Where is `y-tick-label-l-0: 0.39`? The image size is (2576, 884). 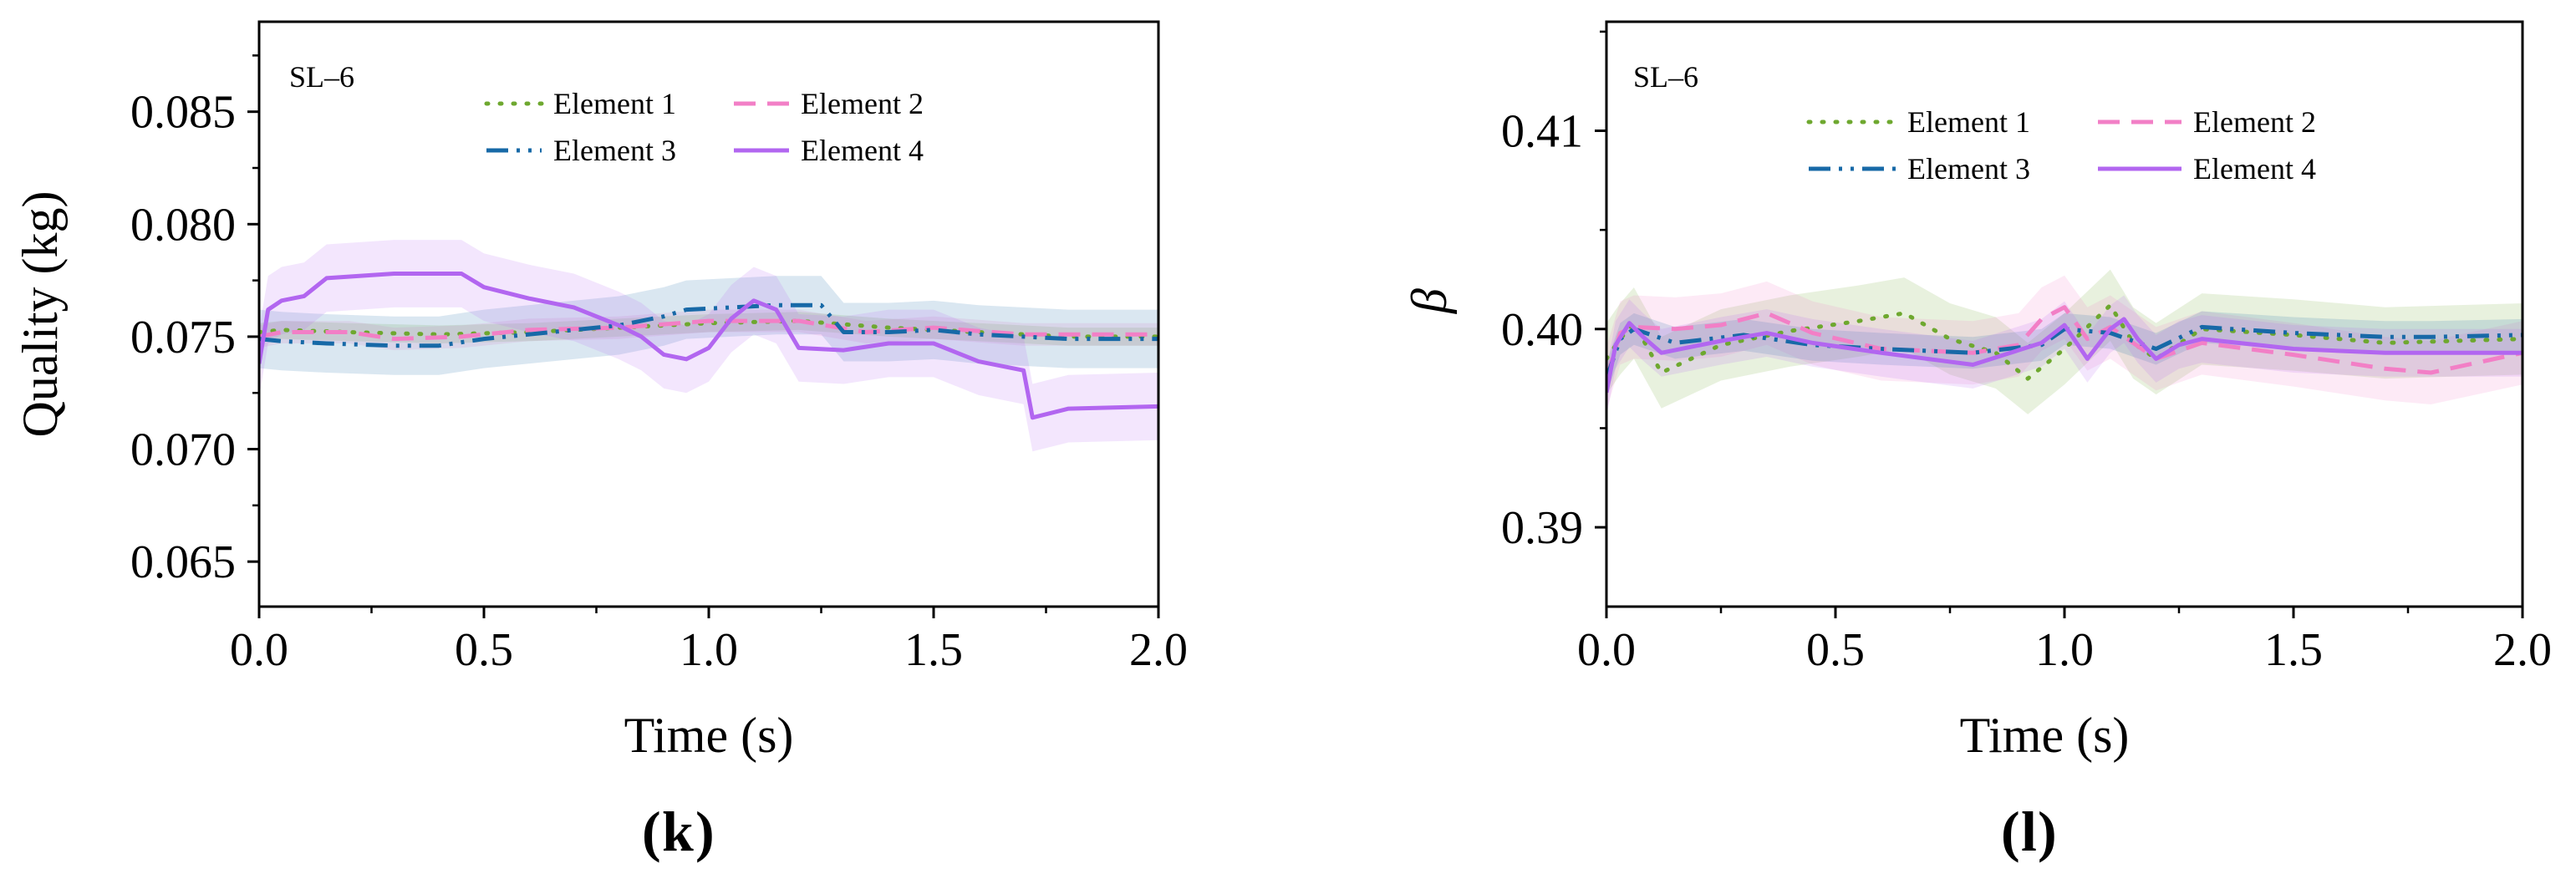 y-tick-label-l-0: 0.39 is located at coordinates (1542, 528).